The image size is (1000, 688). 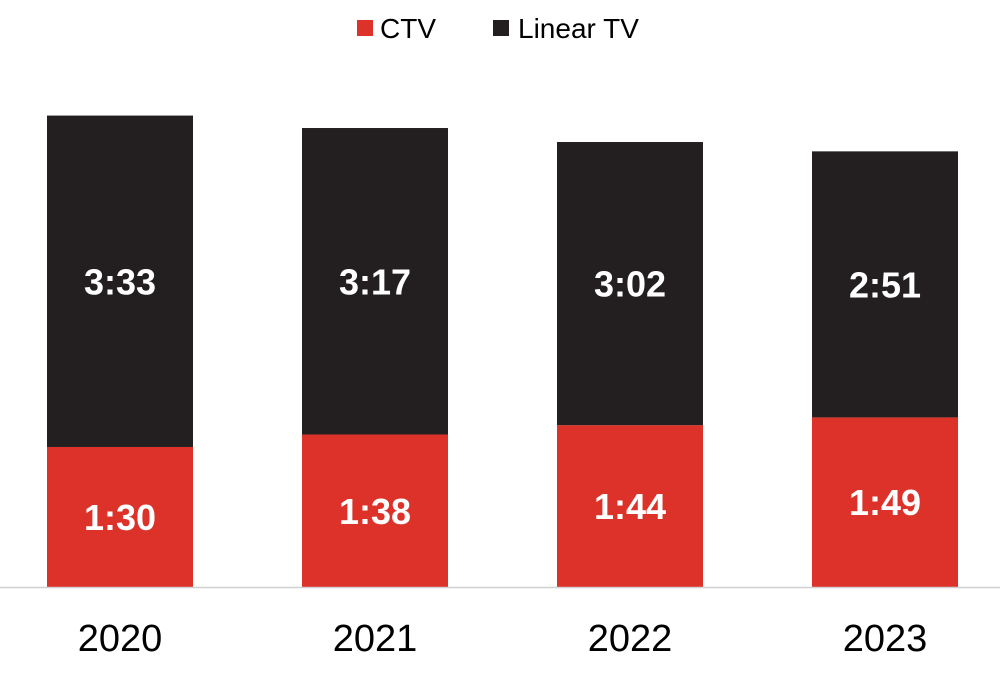 I want to click on bar-ctv-2020, so click(x=120, y=516).